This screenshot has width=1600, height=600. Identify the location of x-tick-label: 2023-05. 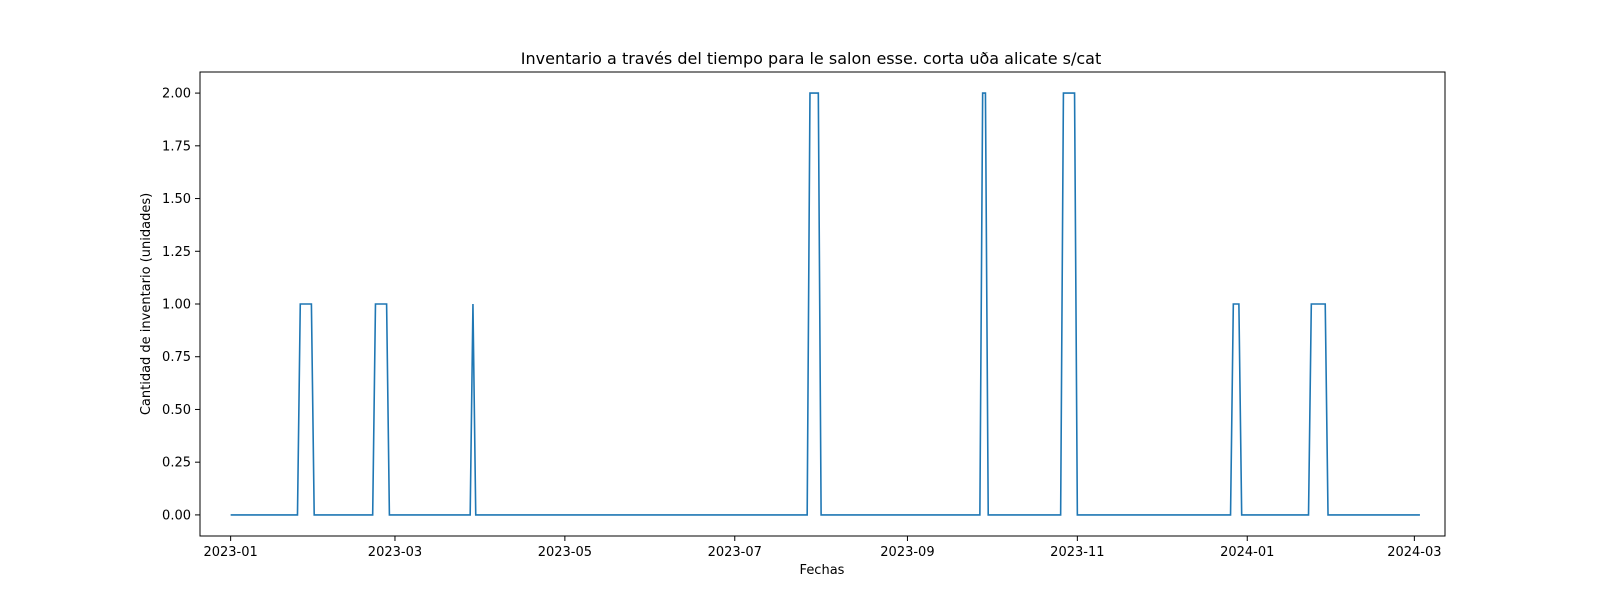
(565, 552).